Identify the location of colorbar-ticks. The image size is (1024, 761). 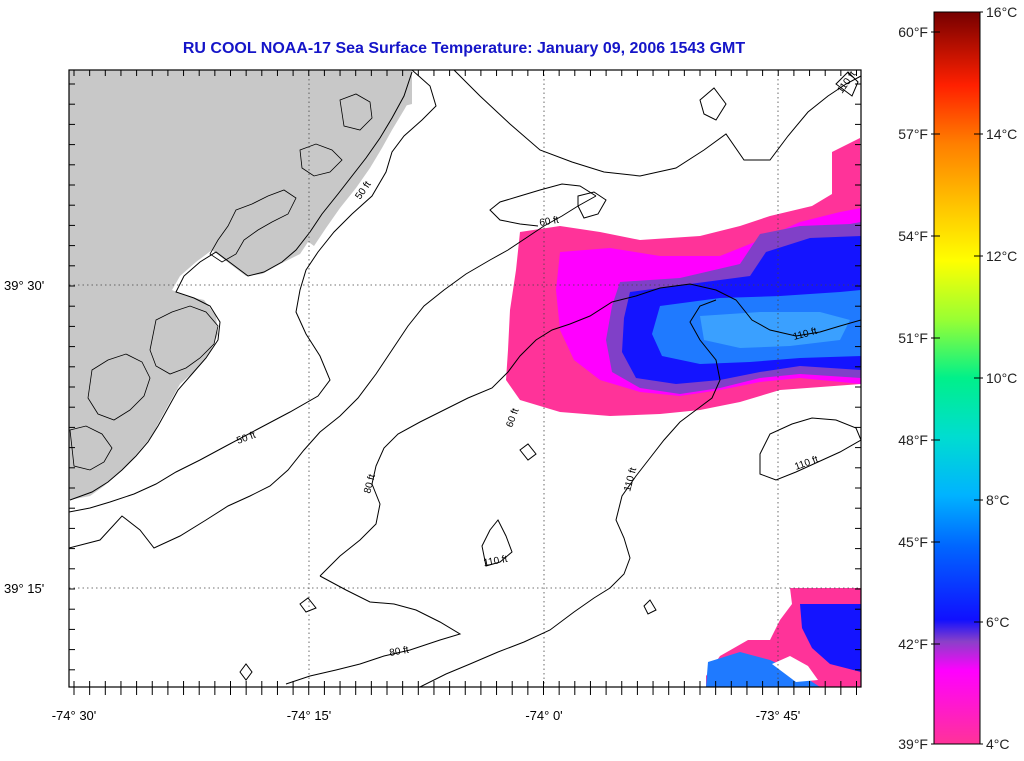
(957, 378).